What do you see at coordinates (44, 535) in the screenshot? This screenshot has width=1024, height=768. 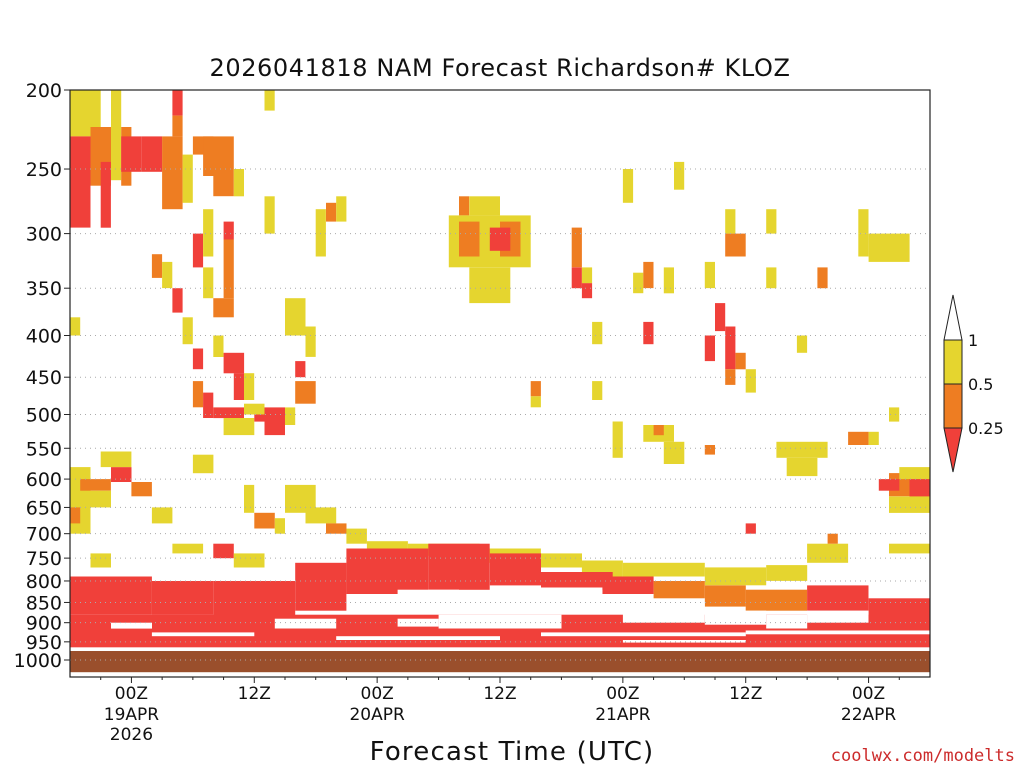 I see `y-tick-label: 700` at bounding box center [44, 535].